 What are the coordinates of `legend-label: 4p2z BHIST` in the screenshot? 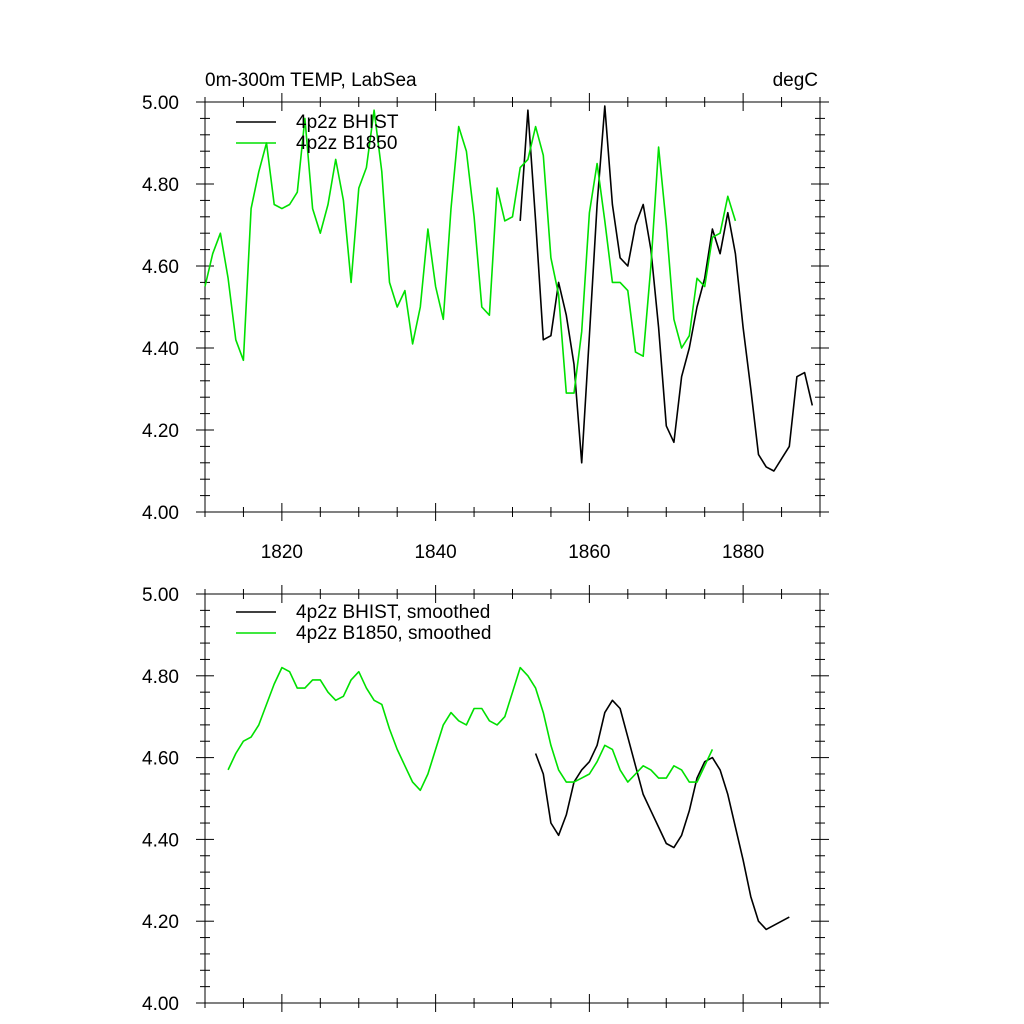 It's located at (347, 122).